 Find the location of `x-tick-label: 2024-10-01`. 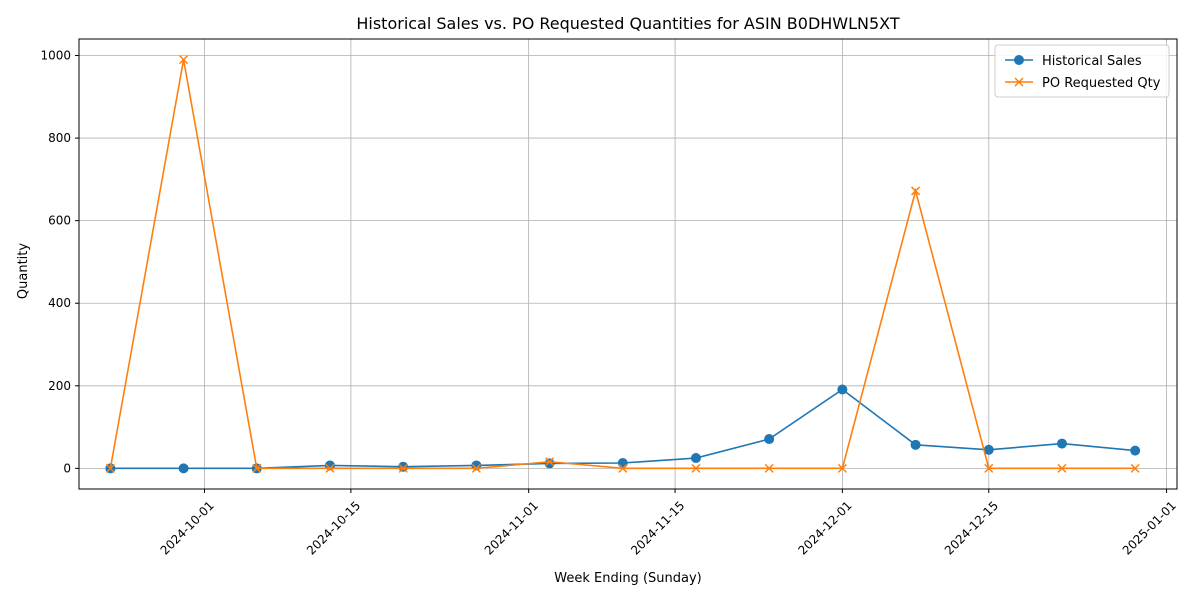

x-tick-label: 2024-10-01 is located at coordinates (187, 527).